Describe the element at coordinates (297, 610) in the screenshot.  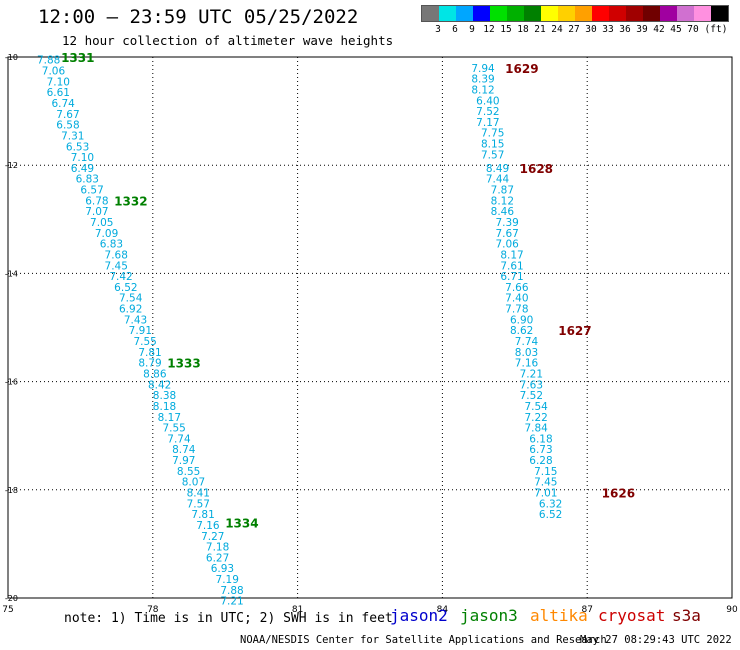
I see `x-tick-label: 81` at that location.